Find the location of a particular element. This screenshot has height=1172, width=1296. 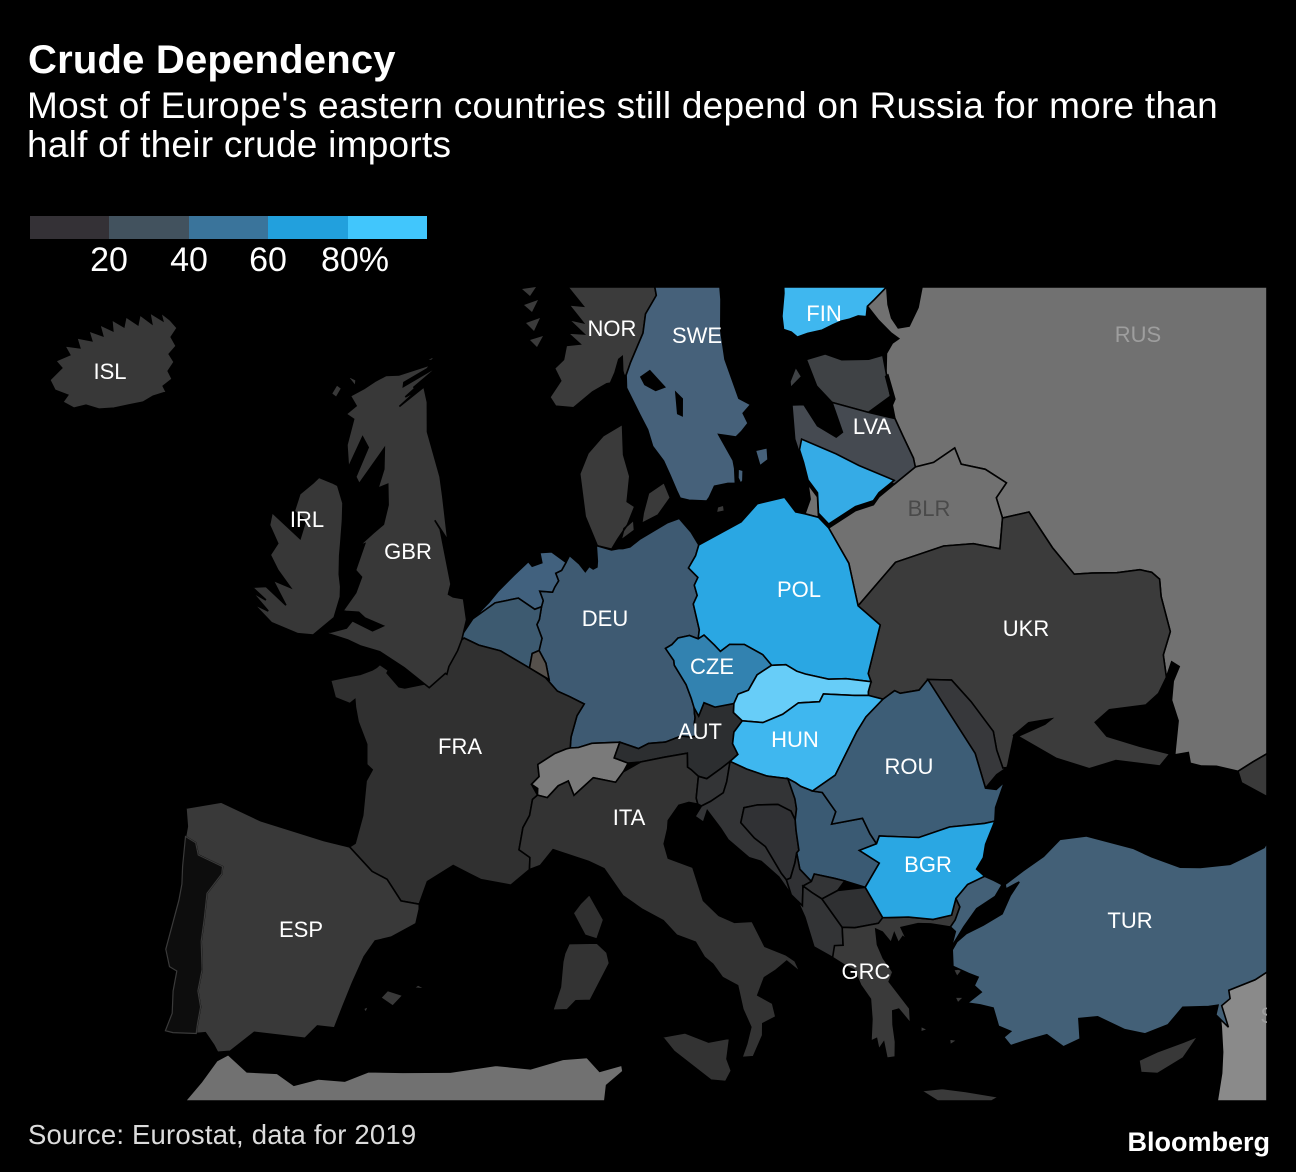

svg-text: SWE is located at coordinates (697, 335).